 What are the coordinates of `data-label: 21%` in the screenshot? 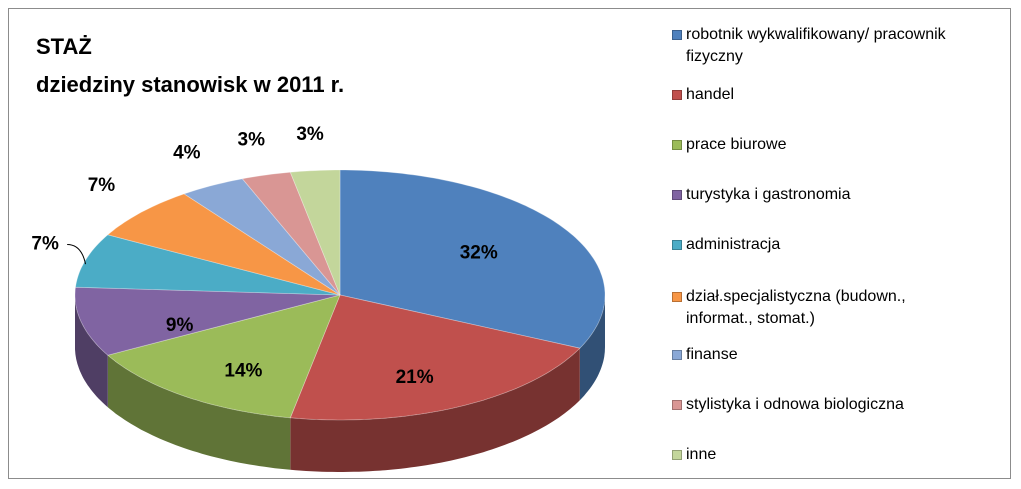 It's located at (415, 377).